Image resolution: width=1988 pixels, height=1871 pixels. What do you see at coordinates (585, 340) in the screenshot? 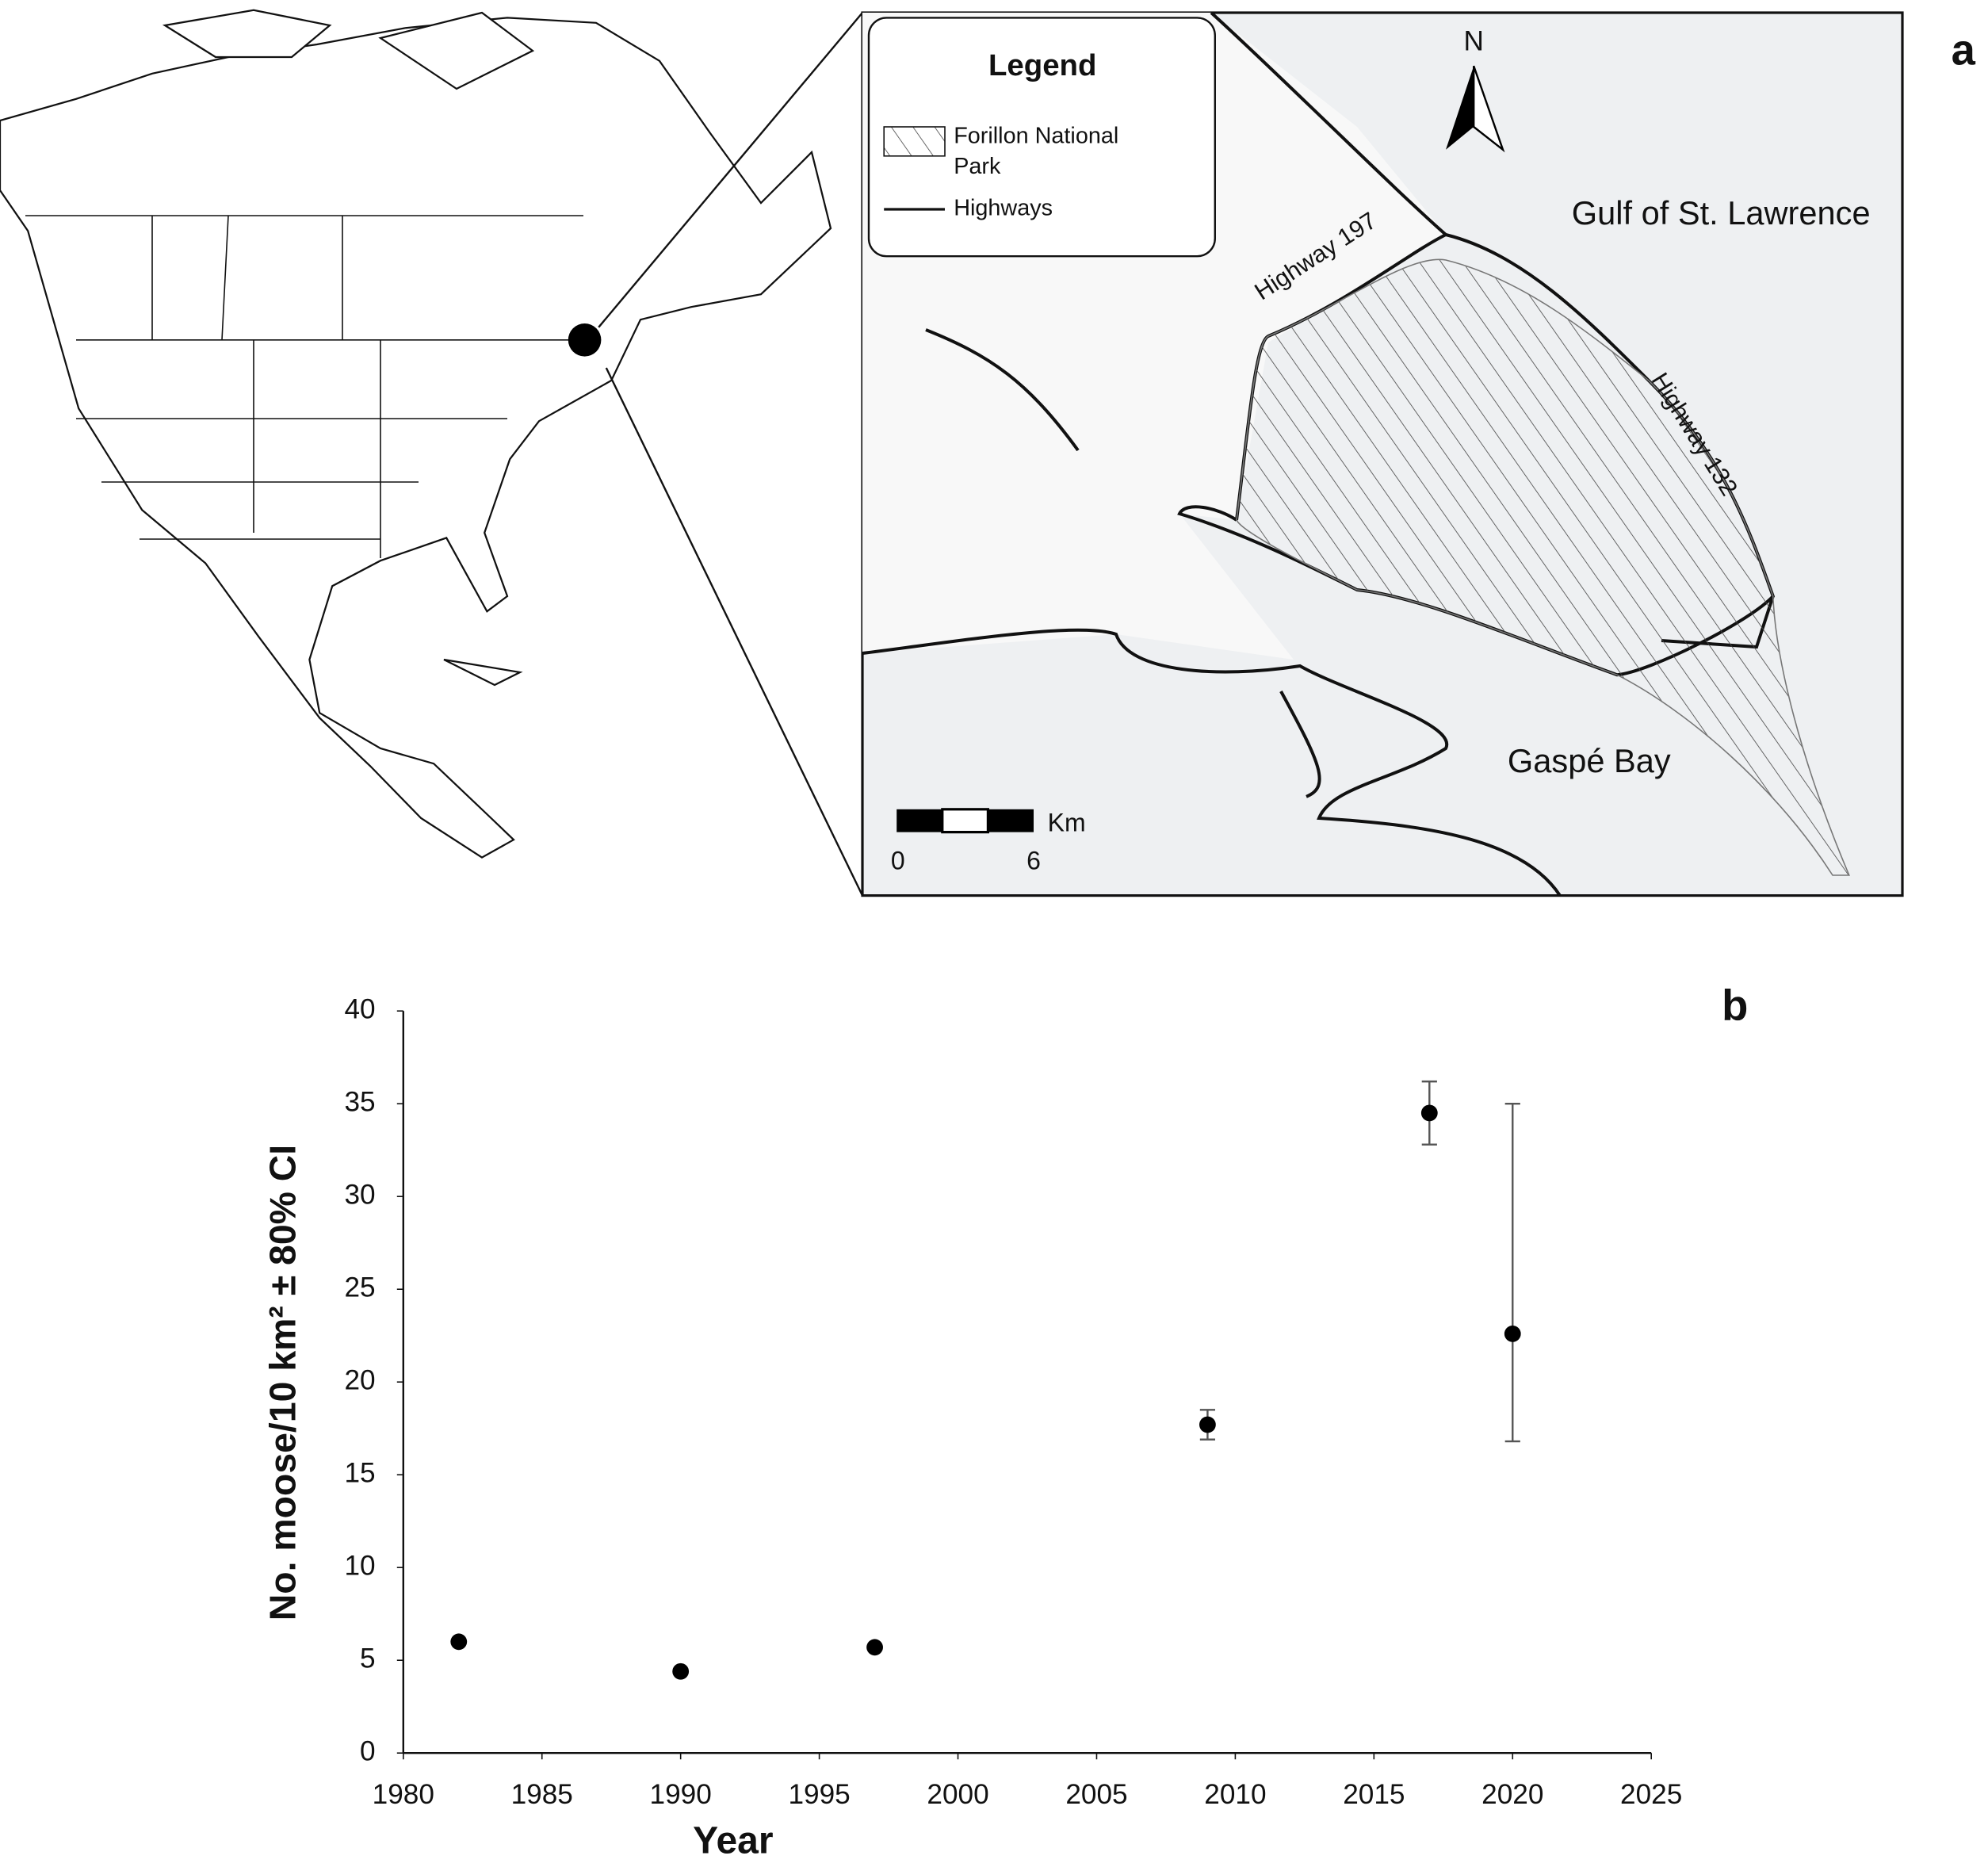
I see `location-dot` at bounding box center [585, 340].